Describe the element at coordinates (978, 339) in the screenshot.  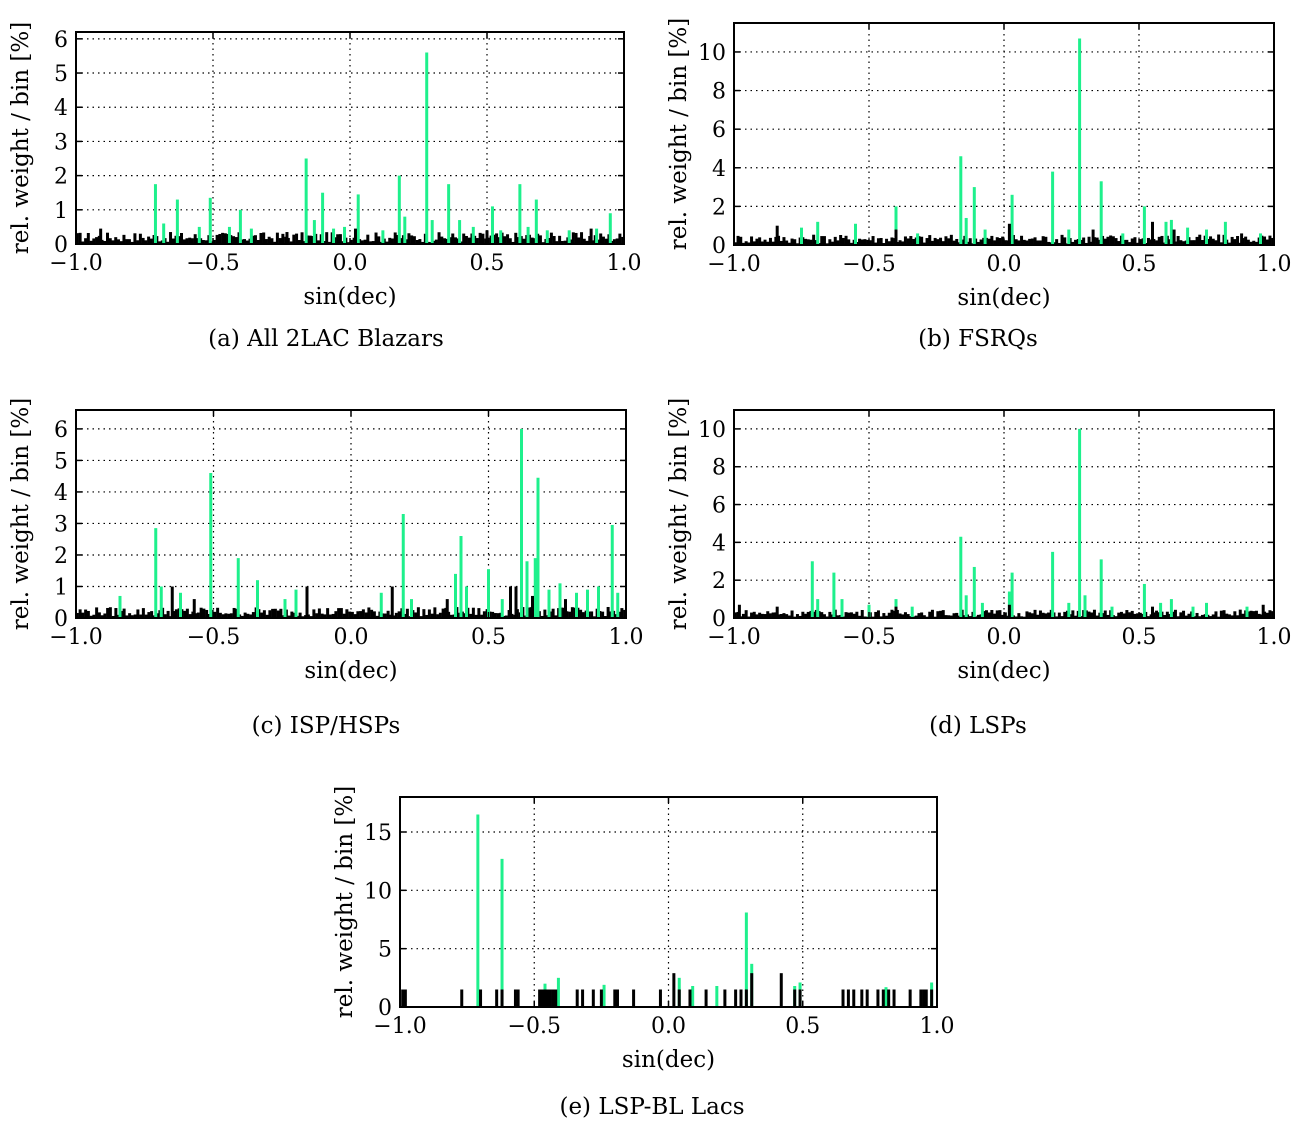
I see `chart-b-caption: (b) FSRQs` at that location.